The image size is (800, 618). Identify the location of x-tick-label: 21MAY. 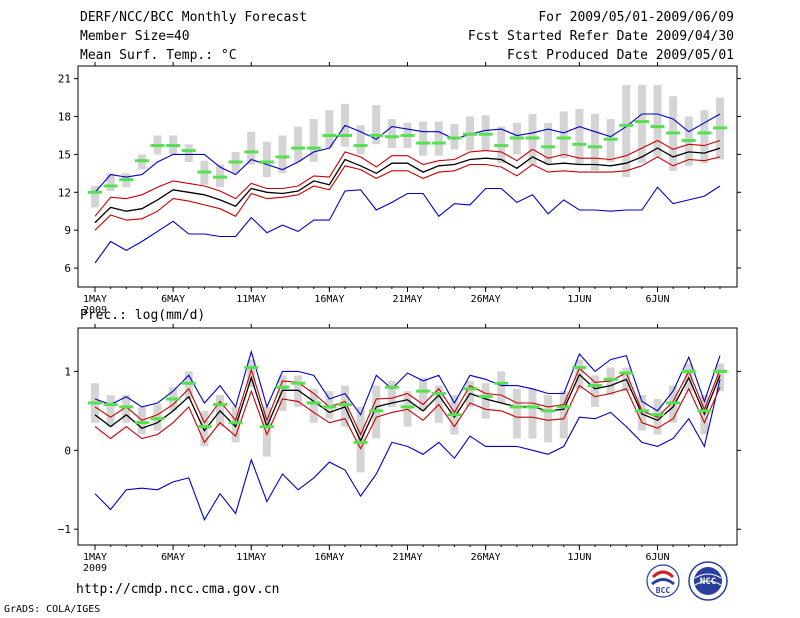
(407, 299).